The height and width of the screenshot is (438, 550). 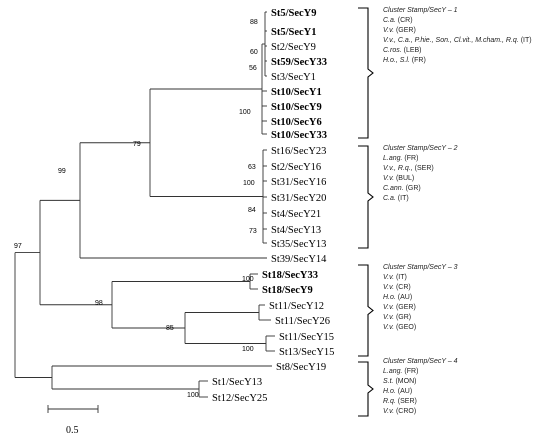 What do you see at coordinates (73, 420) in the screenshot?
I see `scale-bar: 0.5` at bounding box center [73, 420].